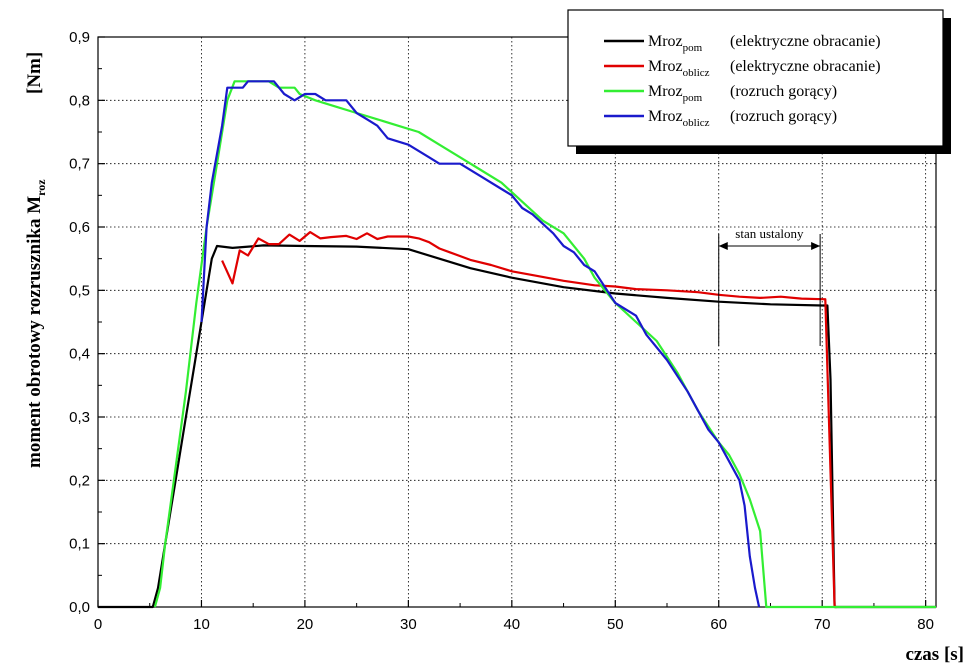 The image size is (970, 667). What do you see at coordinates (79, 544) in the screenshot?
I see `y-tick-label: 0,1` at bounding box center [79, 544].